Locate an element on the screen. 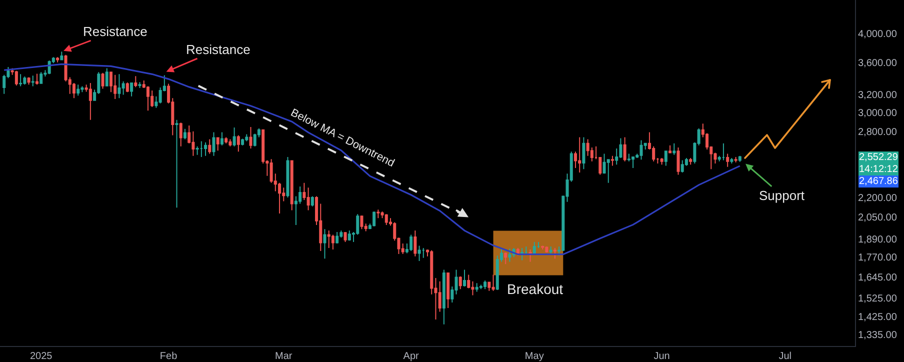 Image resolution: width=904 pixels, height=362 pixels. y-tick-label: 3,000.00 is located at coordinates (878, 113).